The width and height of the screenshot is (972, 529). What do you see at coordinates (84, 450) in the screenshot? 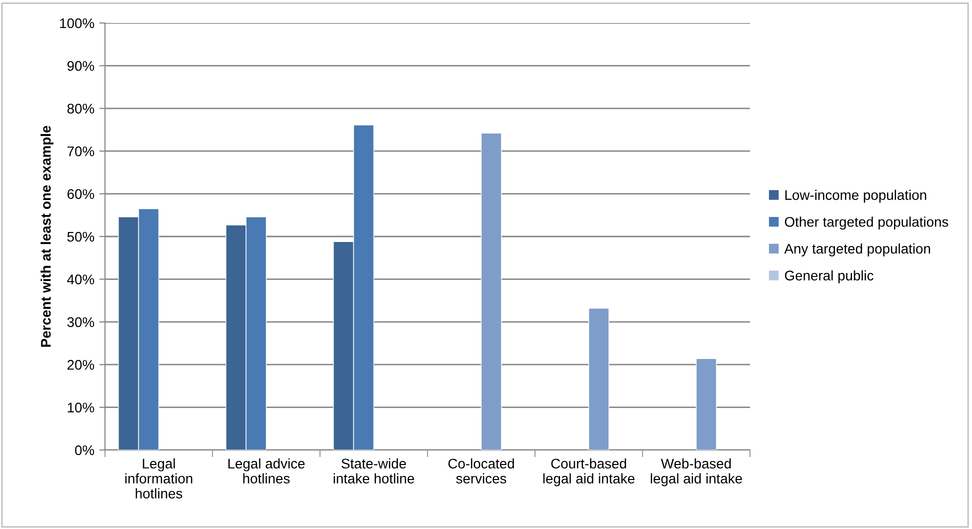
I see `y-tick-label: 0%` at bounding box center [84, 450].